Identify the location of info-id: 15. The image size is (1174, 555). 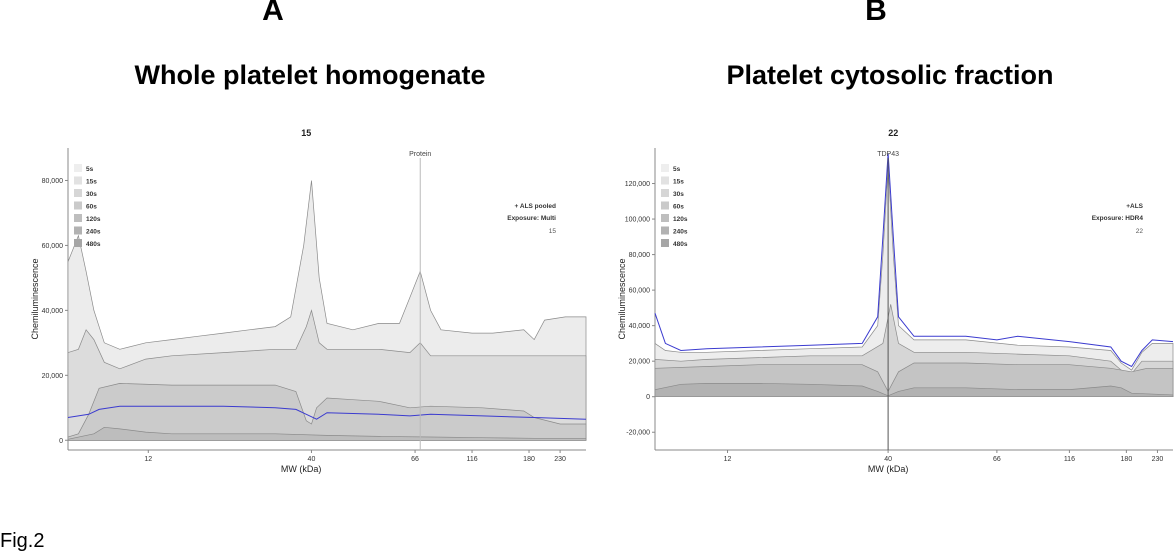
(553, 231).